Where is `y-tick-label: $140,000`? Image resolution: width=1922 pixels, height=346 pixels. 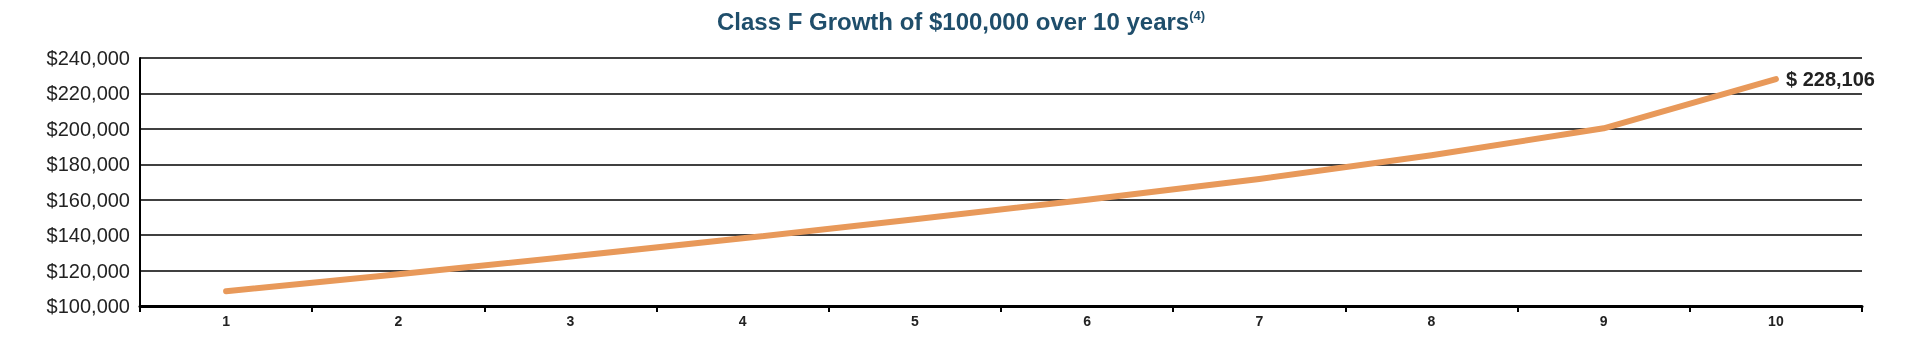
y-tick-label: $140,000 is located at coordinates (88, 235).